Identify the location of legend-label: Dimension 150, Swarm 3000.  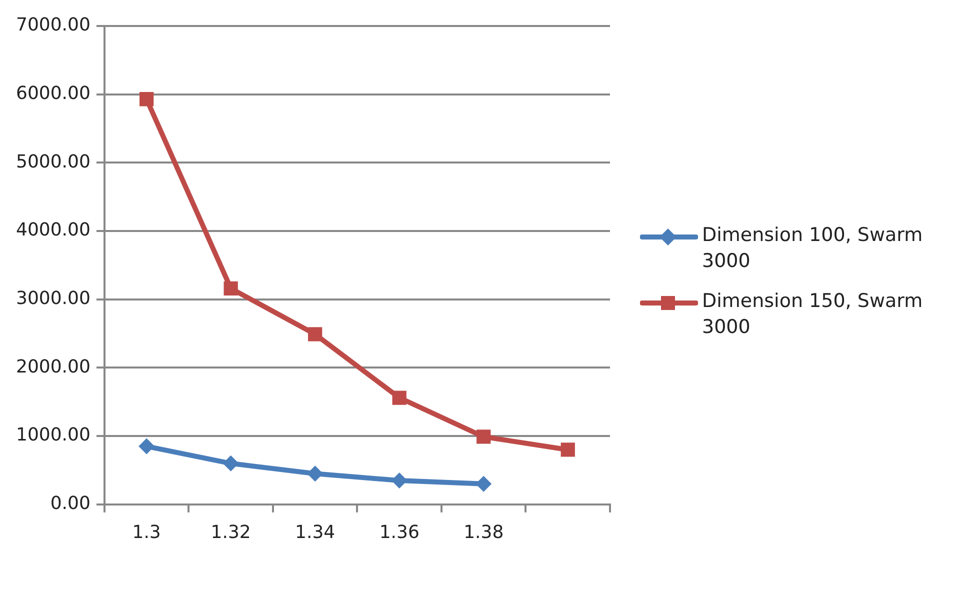
(813, 314).